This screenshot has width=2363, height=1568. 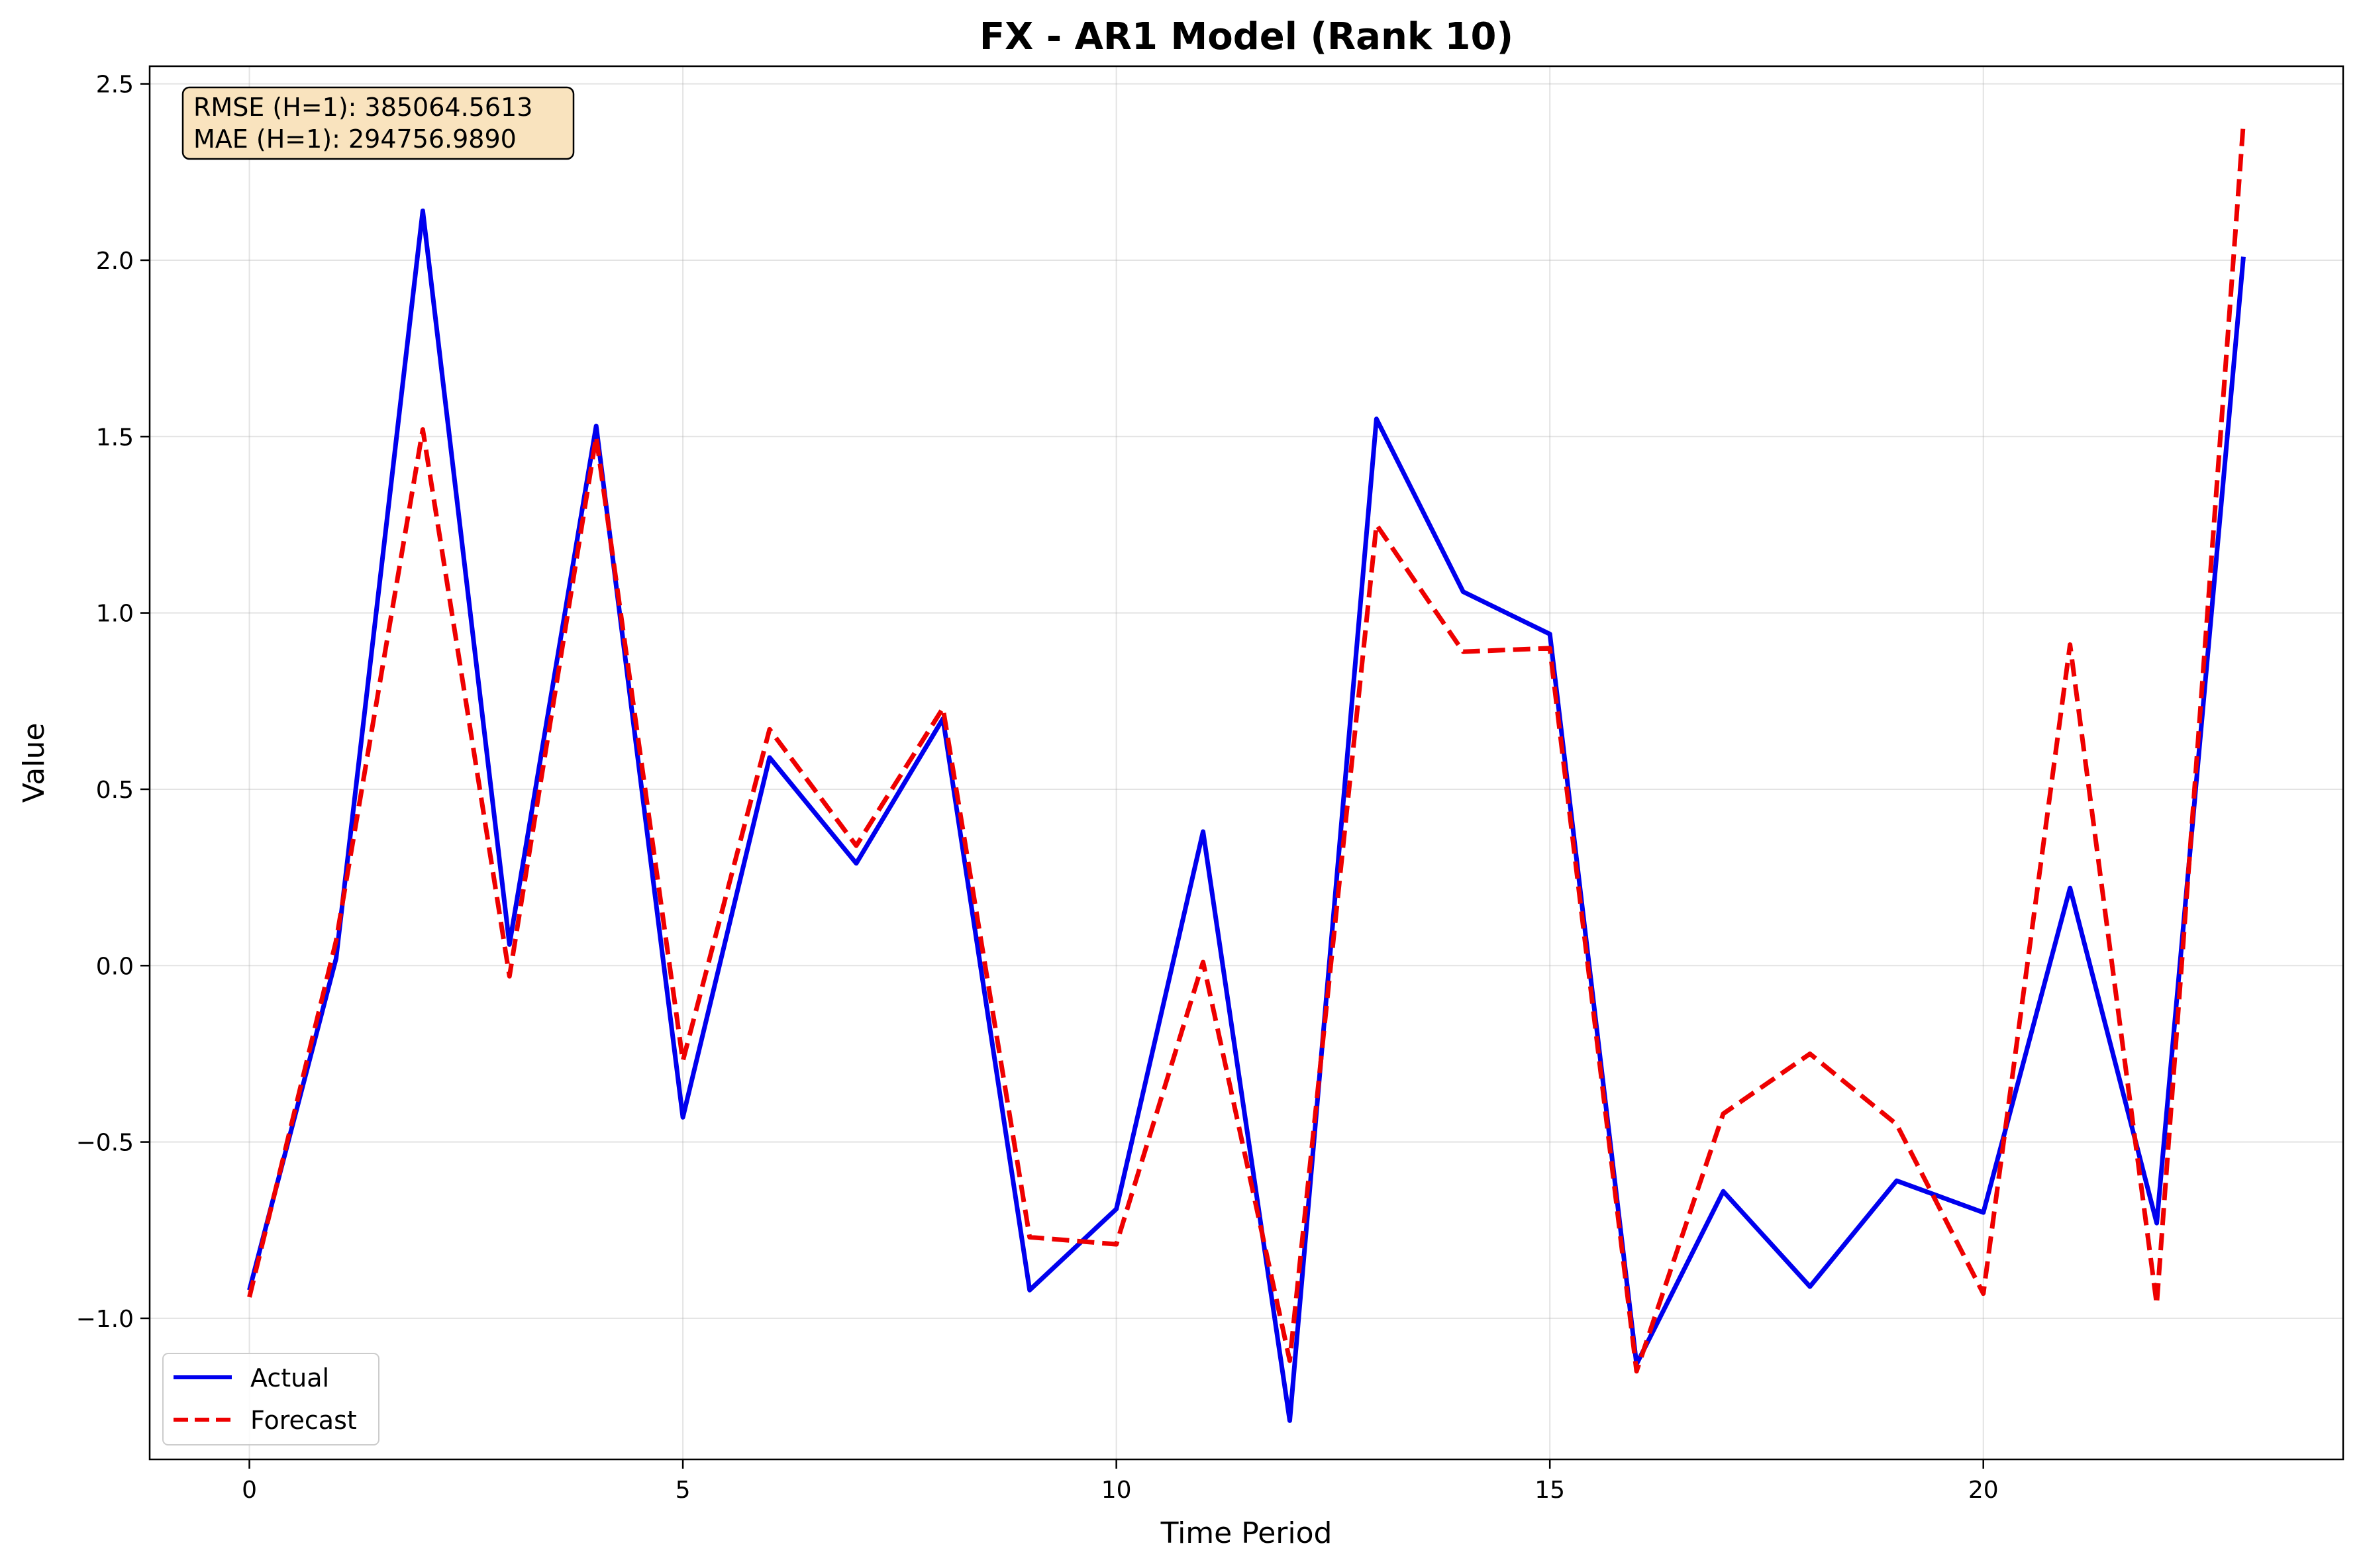 I want to click on legend-label-actual: Actual, so click(x=289, y=1378).